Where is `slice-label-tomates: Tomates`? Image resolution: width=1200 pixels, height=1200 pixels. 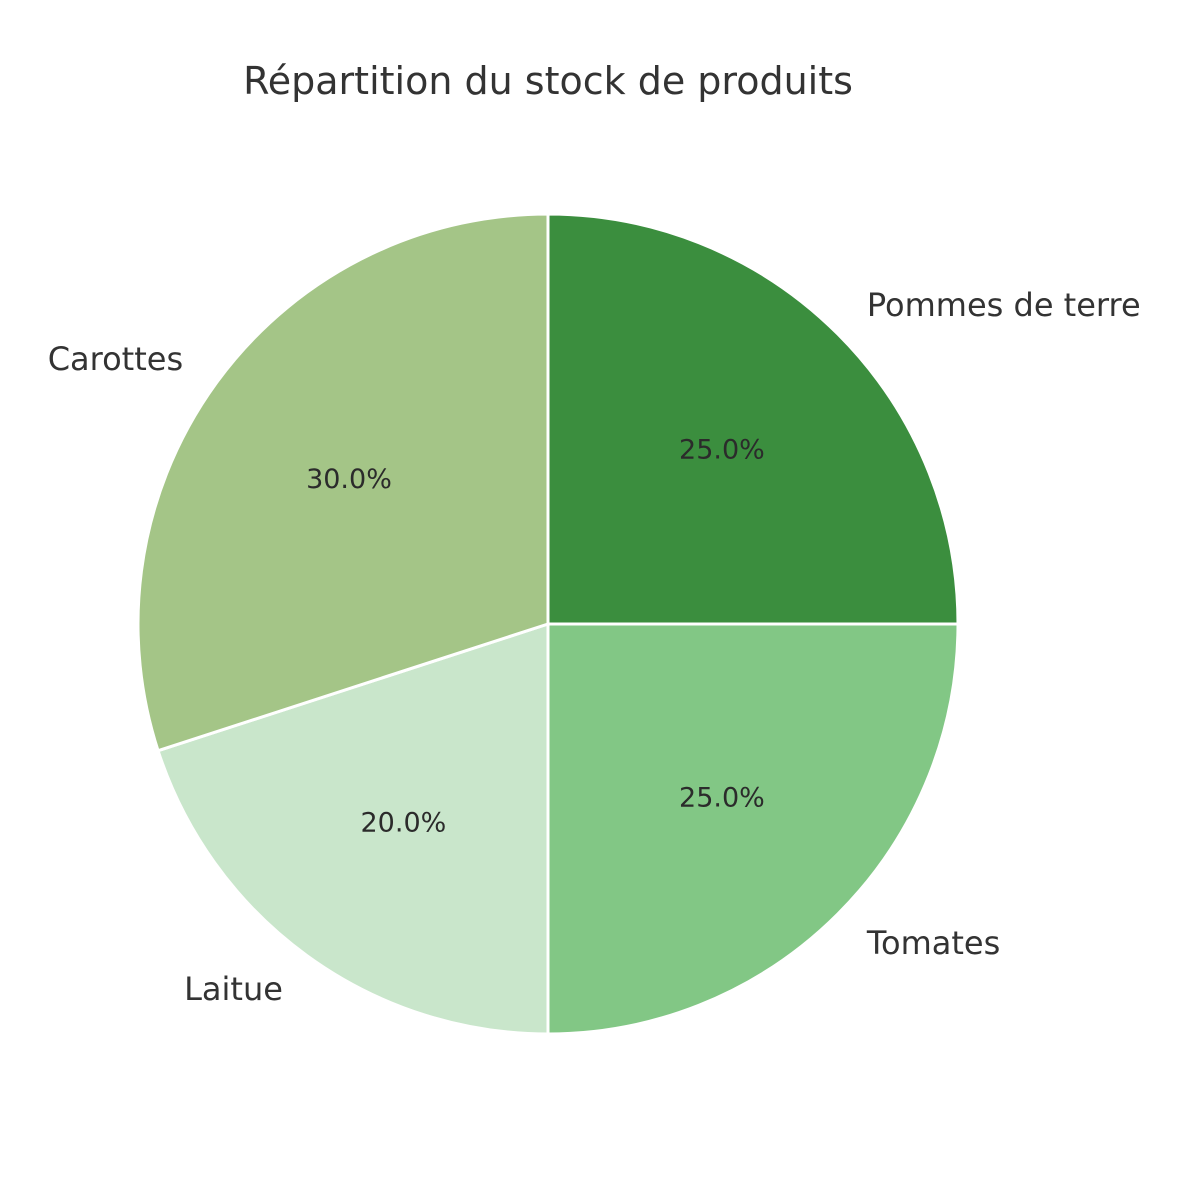 slice-label-tomates: Tomates is located at coordinates (933, 943).